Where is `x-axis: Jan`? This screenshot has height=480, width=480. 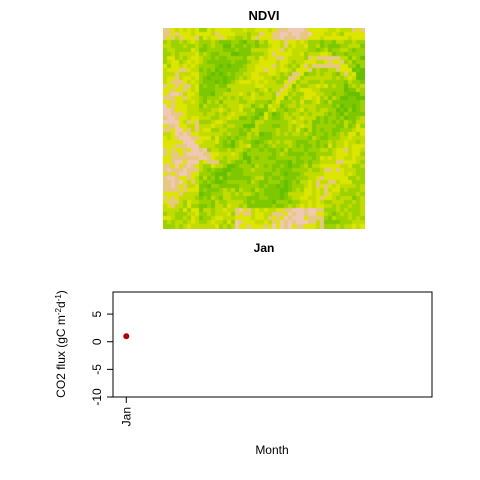
x-axis: Jan is located at coordinates (126, 411).